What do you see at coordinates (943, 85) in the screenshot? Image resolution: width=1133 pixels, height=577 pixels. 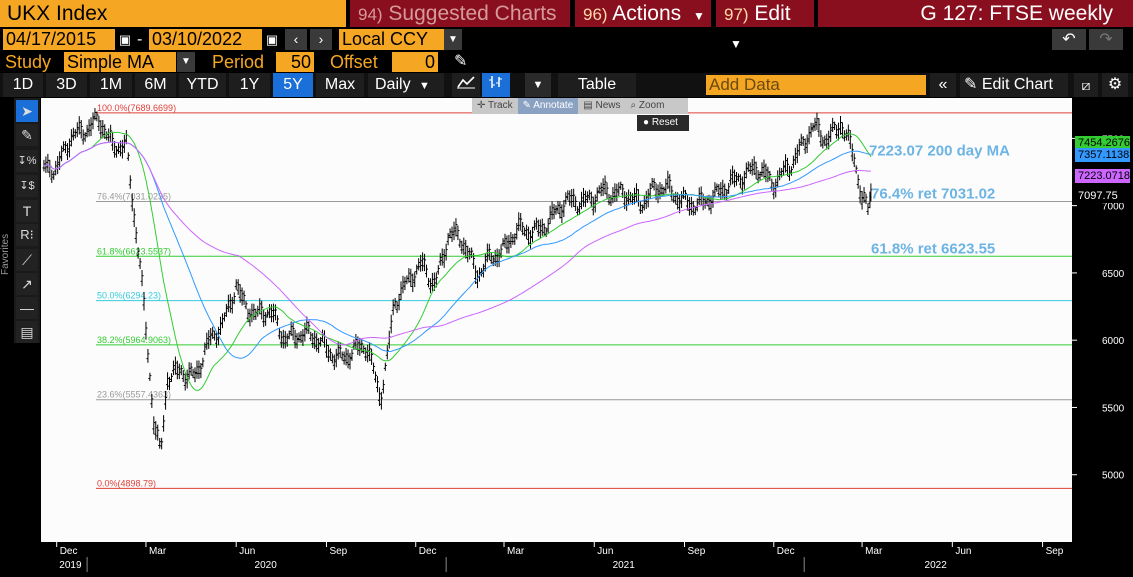 I see `collapse-icon: «` at bounding box center [943, 85].